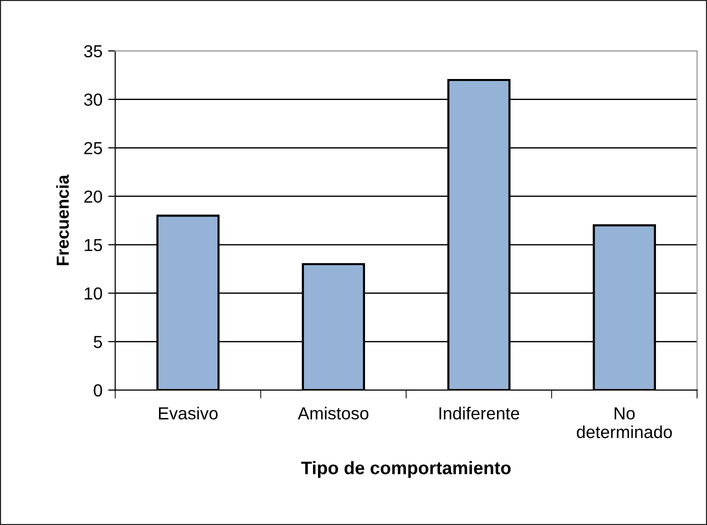 The image size is (707, 525). I want to click on y-tick-label: 35, so click(93, 51).